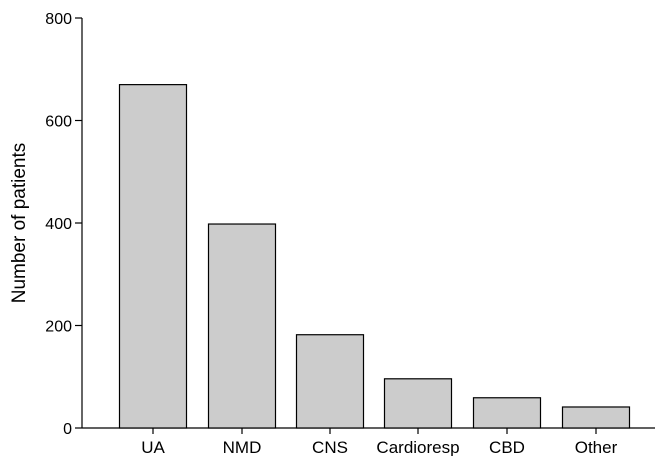 The width and height of the screenshot is (659, 456). Describe the element at coordinates (242, 326) in the screenshot. I see `bar-nmd` at that location.